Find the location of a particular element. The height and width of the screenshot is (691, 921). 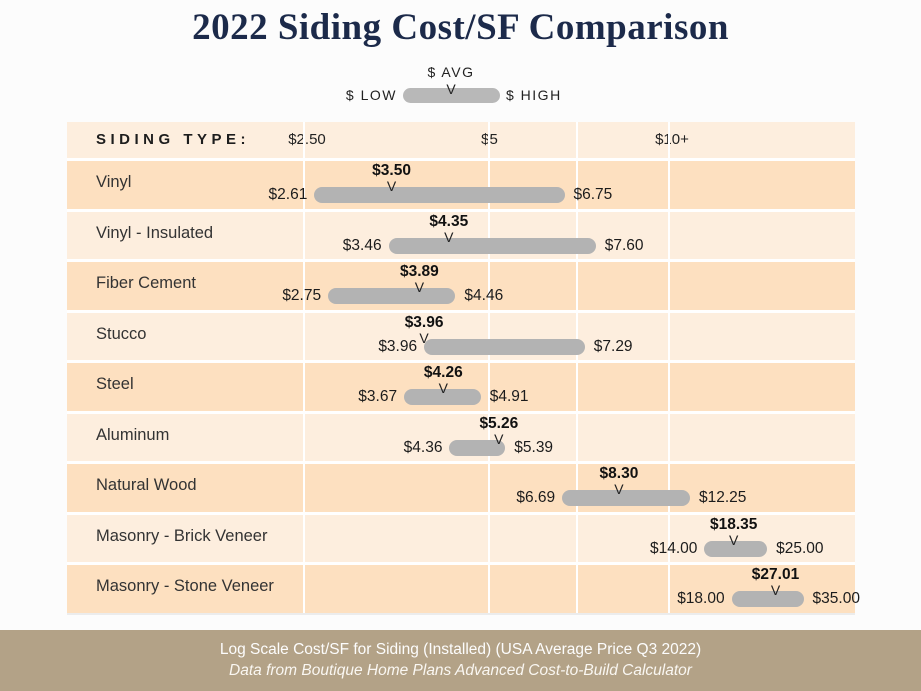

table-row: Stucco $3.96 $7.29 $3.96 V is located at coordinates (461, 334).